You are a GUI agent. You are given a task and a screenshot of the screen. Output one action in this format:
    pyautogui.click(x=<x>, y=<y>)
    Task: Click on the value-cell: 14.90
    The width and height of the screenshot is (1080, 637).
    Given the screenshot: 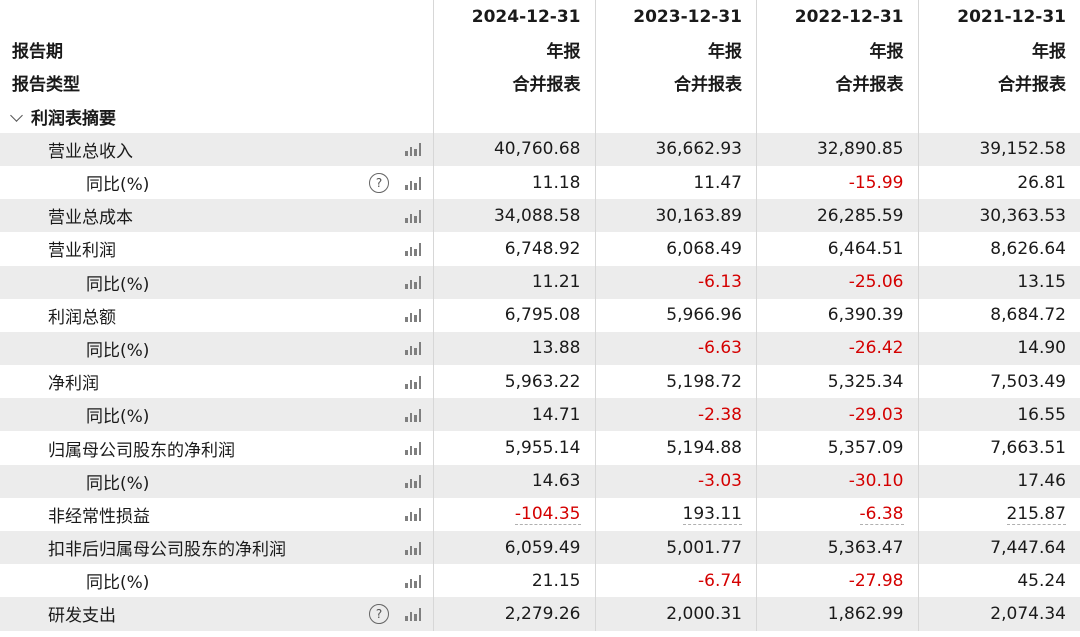 What is the action you would take?
    pyautogui.click(x=999, y=348)
    